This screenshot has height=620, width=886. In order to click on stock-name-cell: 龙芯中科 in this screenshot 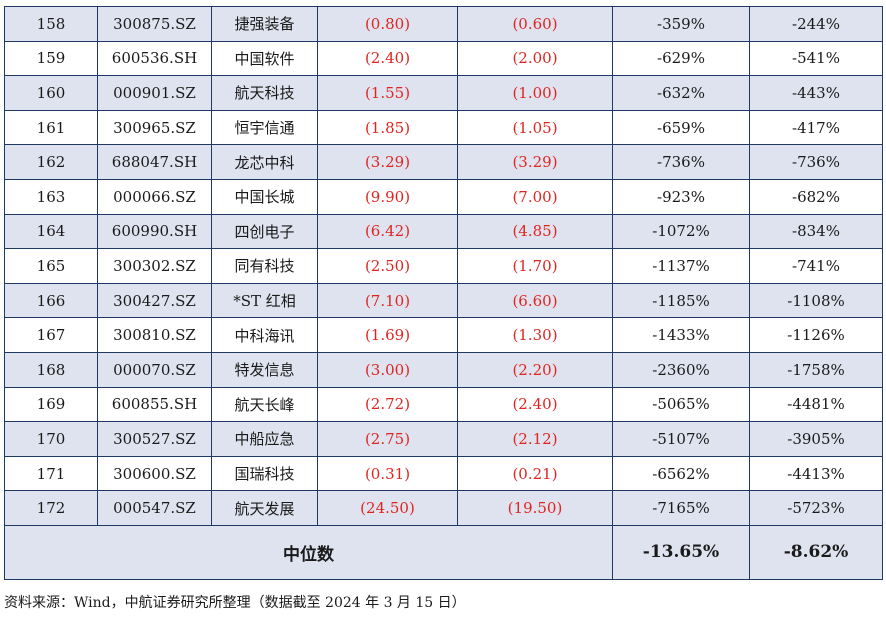, I will do `click(264, 162)`.